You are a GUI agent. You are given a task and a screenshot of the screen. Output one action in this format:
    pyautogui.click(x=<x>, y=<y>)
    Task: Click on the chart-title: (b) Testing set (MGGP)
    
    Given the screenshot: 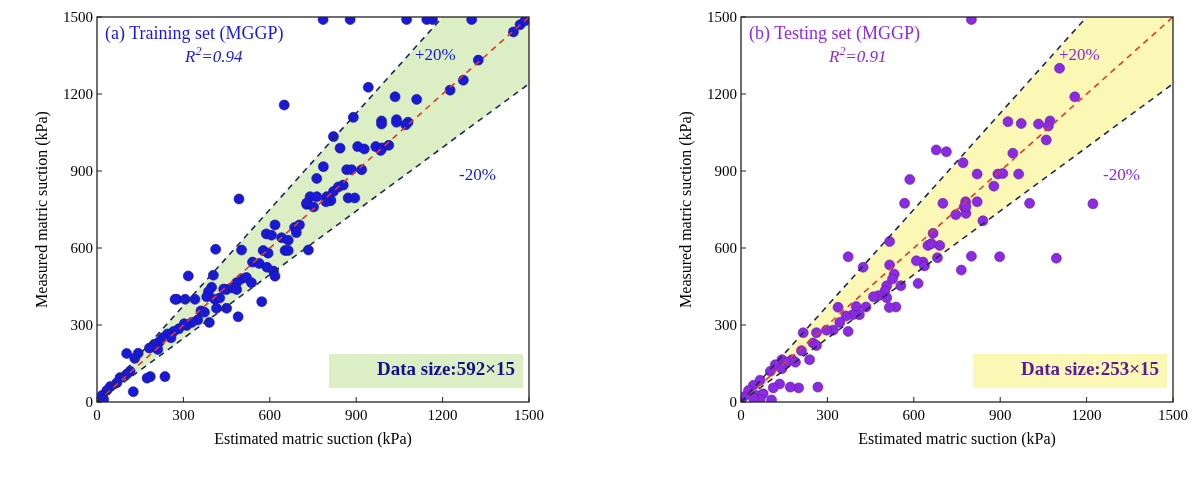 What is the action you would take?
    pyautogui.click(x=834, y=33)
    